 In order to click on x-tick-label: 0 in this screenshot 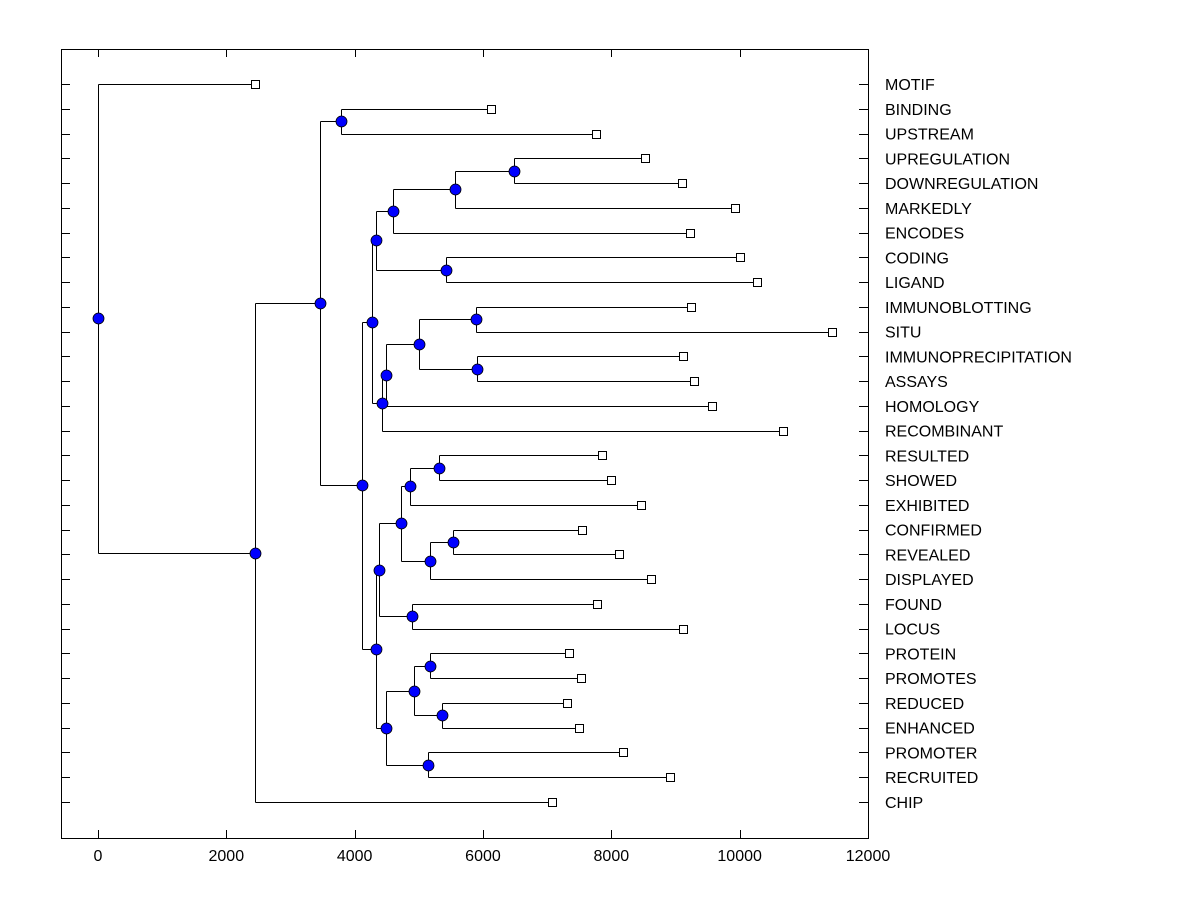, I will do `click(98, 856)`.